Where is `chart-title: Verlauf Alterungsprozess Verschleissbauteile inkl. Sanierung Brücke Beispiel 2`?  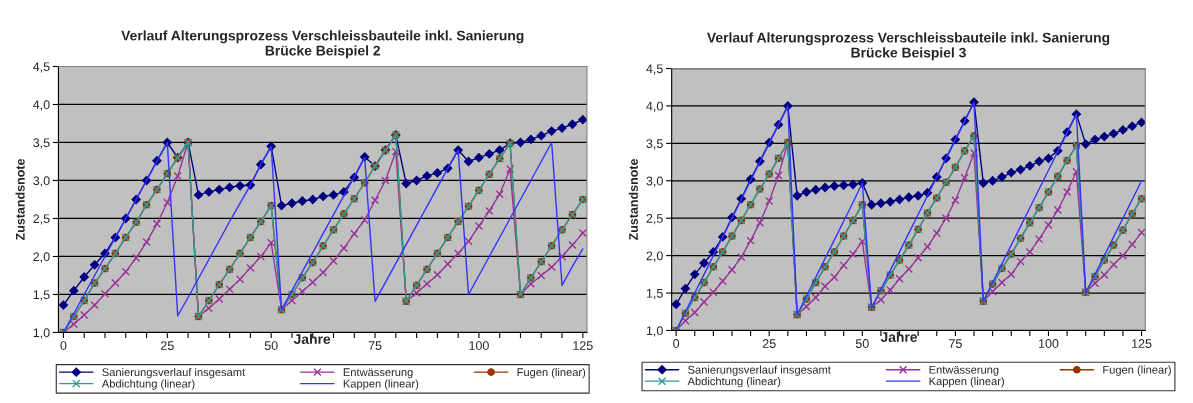
chart-title: Verlauf Alterungsprozess Verschleissbauteile inkl. Sanierung Brücke Beispiel 2 is located at coordinates (322, 44).